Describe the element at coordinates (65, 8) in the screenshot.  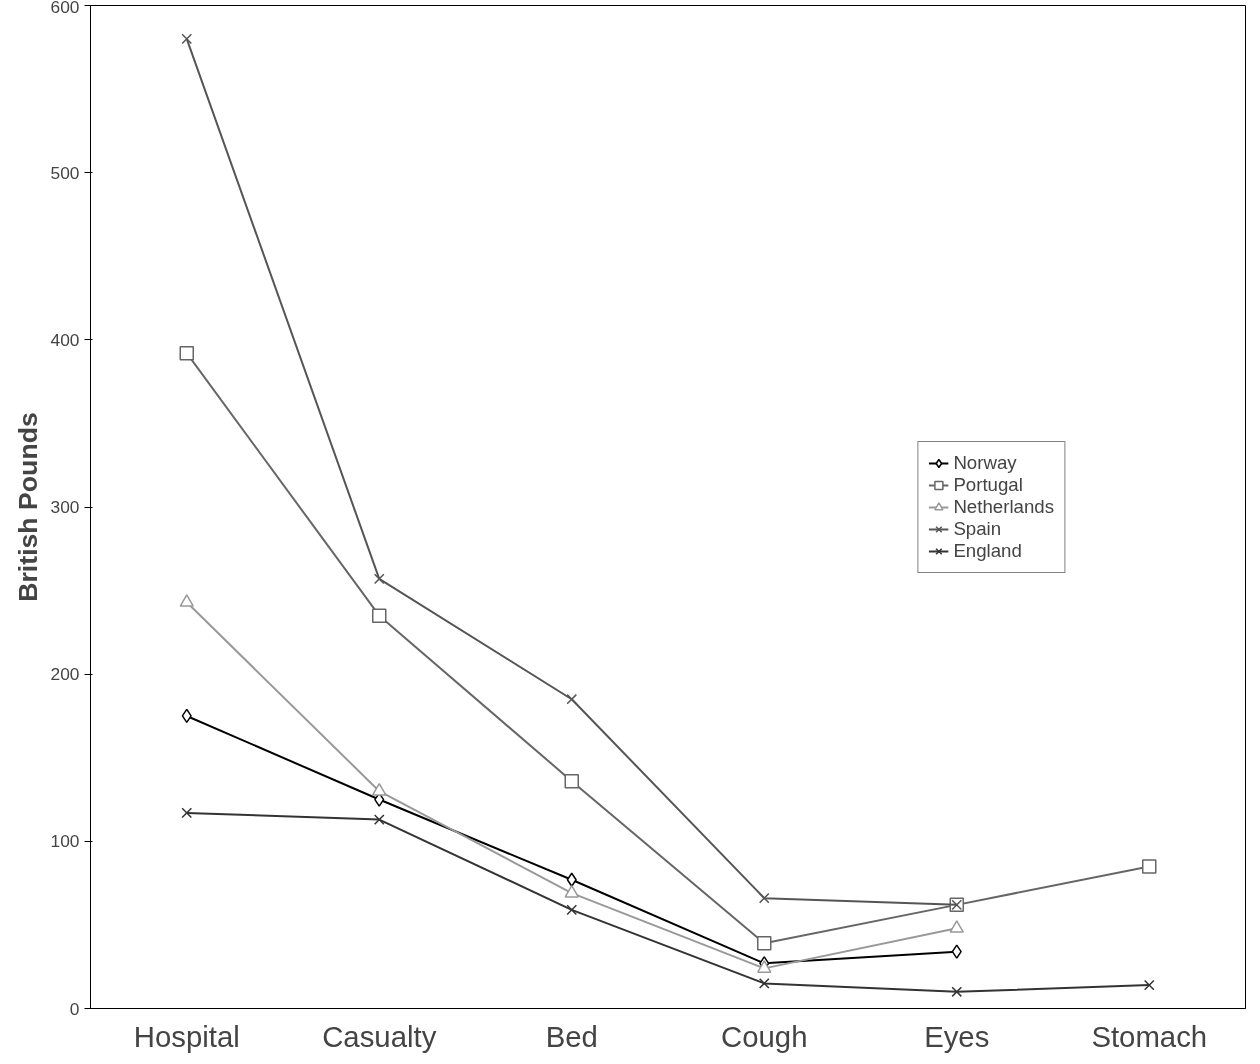
I see `y-tick-label: 600` at that location.